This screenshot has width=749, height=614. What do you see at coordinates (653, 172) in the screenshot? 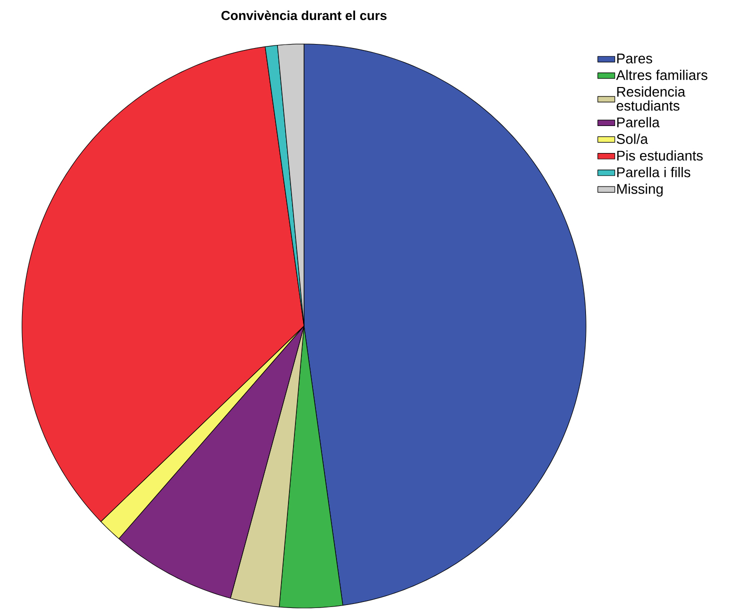
I see `legend-label: Parella i fills` at bounding box center [653, 172].